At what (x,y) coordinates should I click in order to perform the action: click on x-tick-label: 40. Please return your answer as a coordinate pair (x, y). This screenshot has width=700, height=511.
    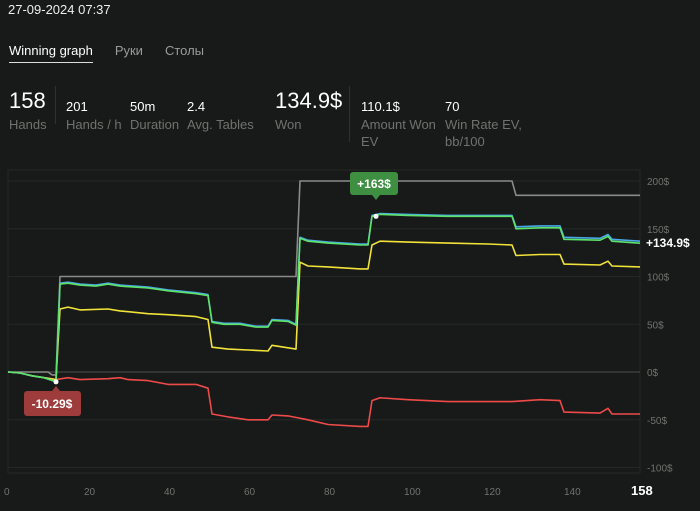
    Looking at the image, I should click on (170, 492).